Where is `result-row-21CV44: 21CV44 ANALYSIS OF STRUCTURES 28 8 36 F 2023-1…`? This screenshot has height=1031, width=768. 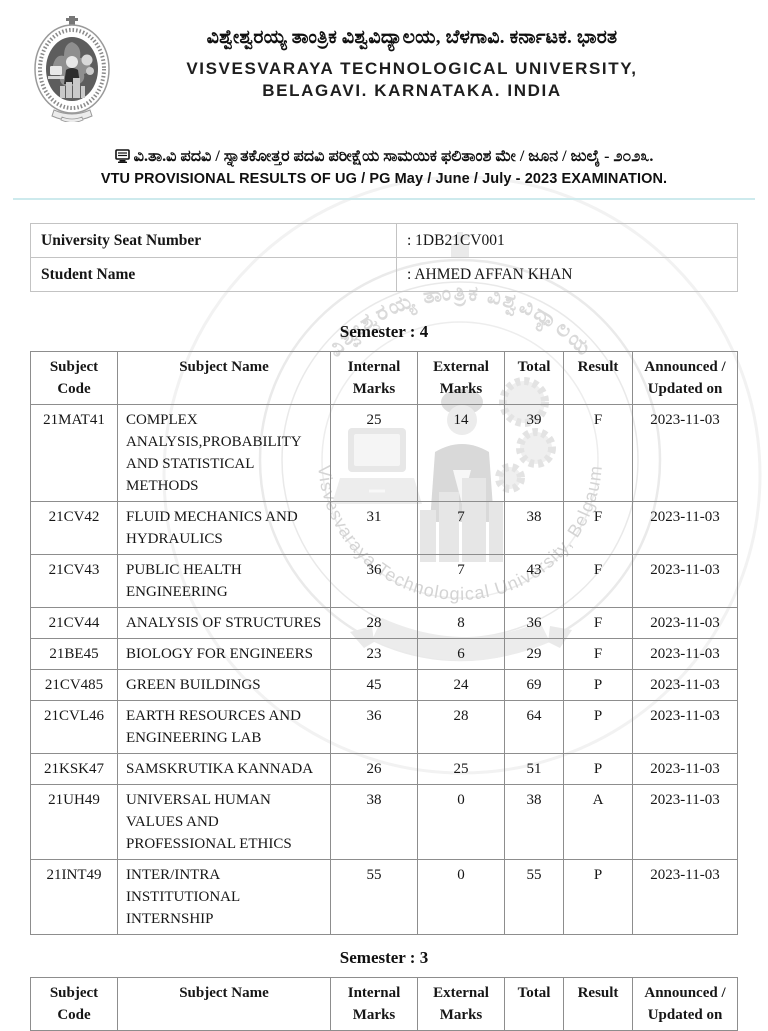 result-row-21CV44: 21CV44 ANALYSIS OF STRUCTURES 28 8 36 F 2023-1… is located at coordinates (384, 623).